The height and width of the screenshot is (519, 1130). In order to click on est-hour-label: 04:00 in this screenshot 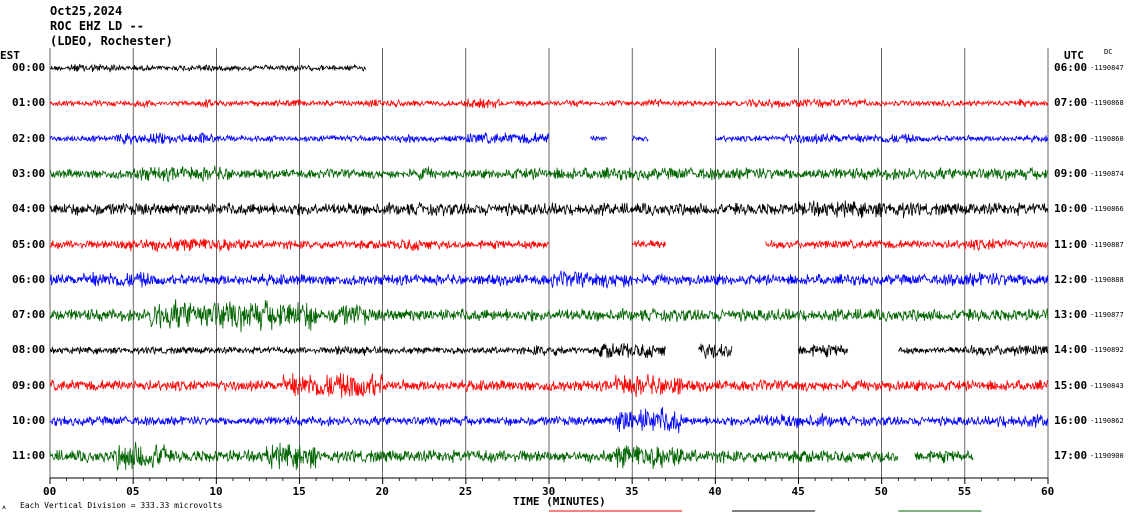, I will do `click(29, 209)`.